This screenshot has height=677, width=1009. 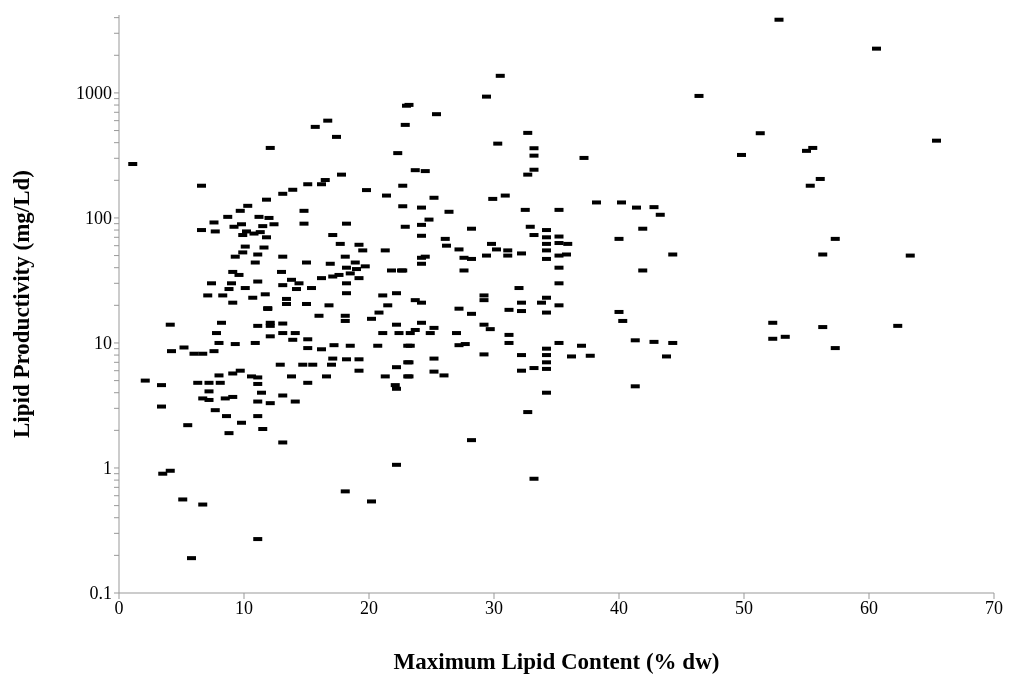 I want to click on x-tick-label: 10, so click(x=244, y=607).